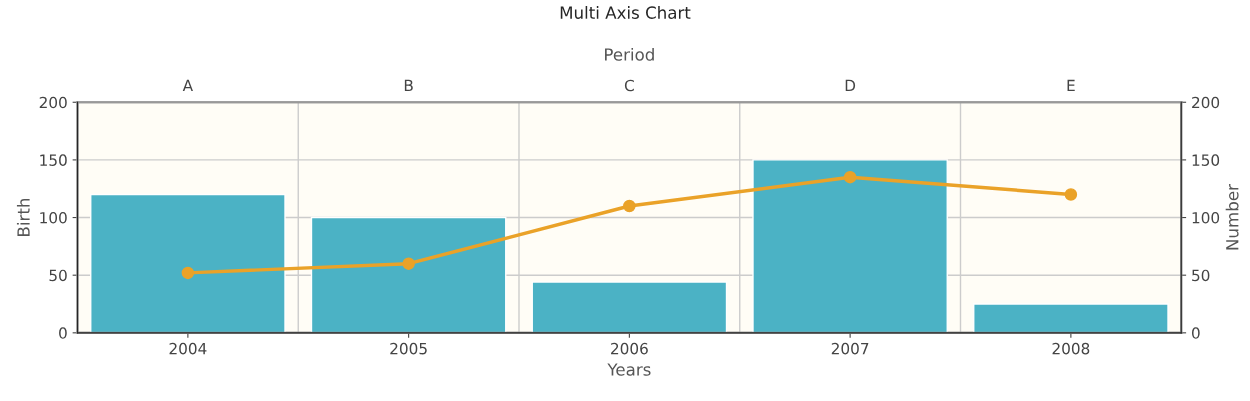  Describe the element at coordinates (408, 85) in the screenshot. I see `text: B` at that location.